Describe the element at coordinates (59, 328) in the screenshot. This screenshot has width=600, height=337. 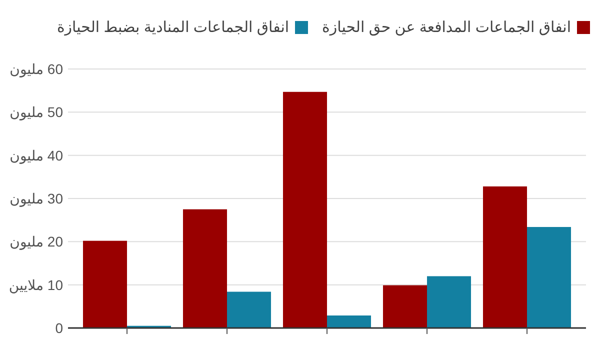
I see `y-tick-label: 0` at that location.